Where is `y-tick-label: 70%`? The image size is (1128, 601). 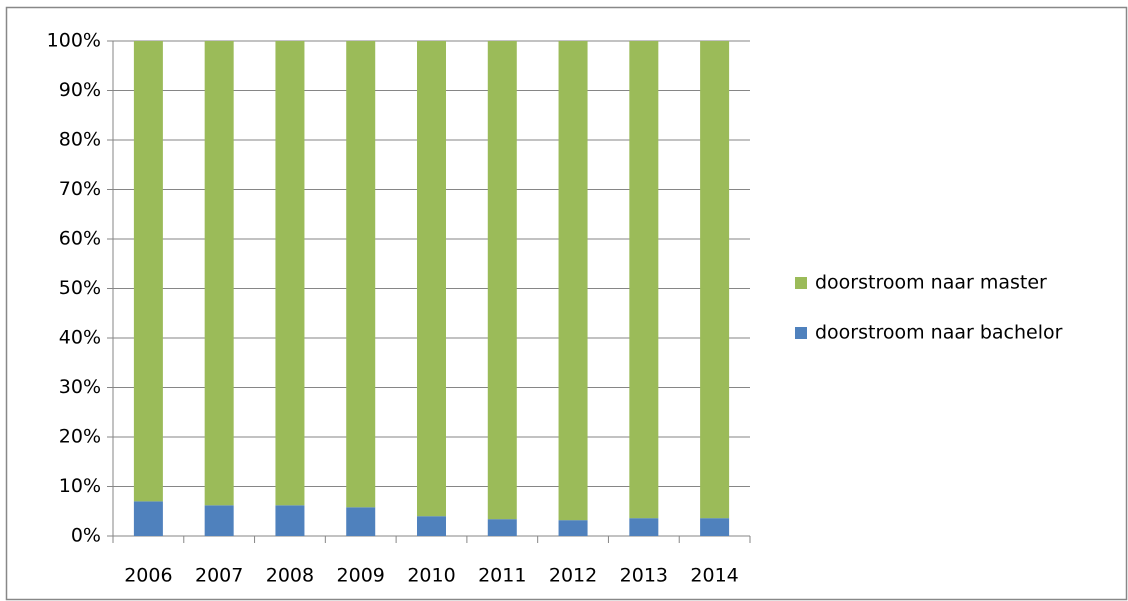 y-tick-label: 70% is located at coordinates (80, 189).